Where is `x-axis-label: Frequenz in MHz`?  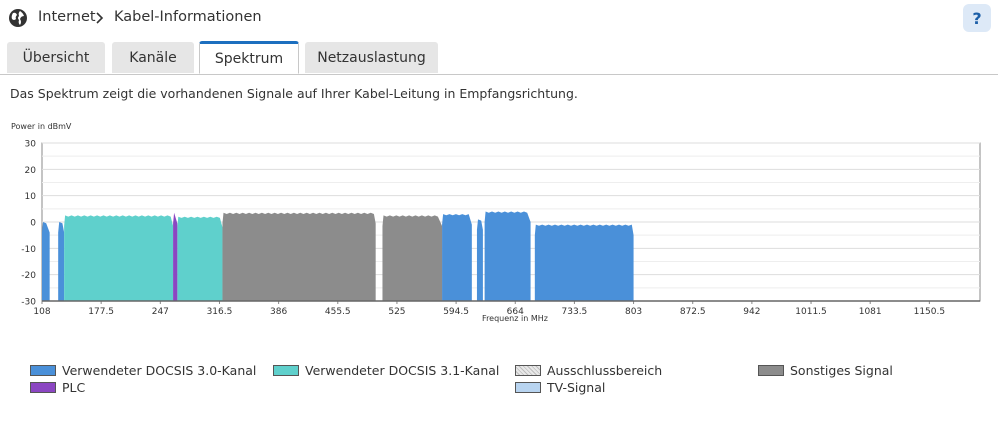
x-axis-label: Frequenz in MHz is located at coordinates (515, 318).